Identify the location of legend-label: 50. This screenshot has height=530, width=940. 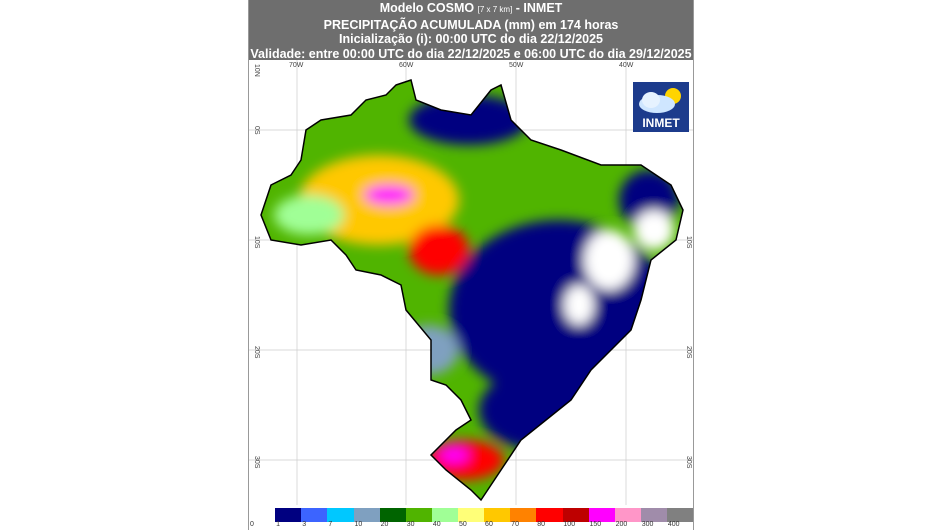
(462, 524).